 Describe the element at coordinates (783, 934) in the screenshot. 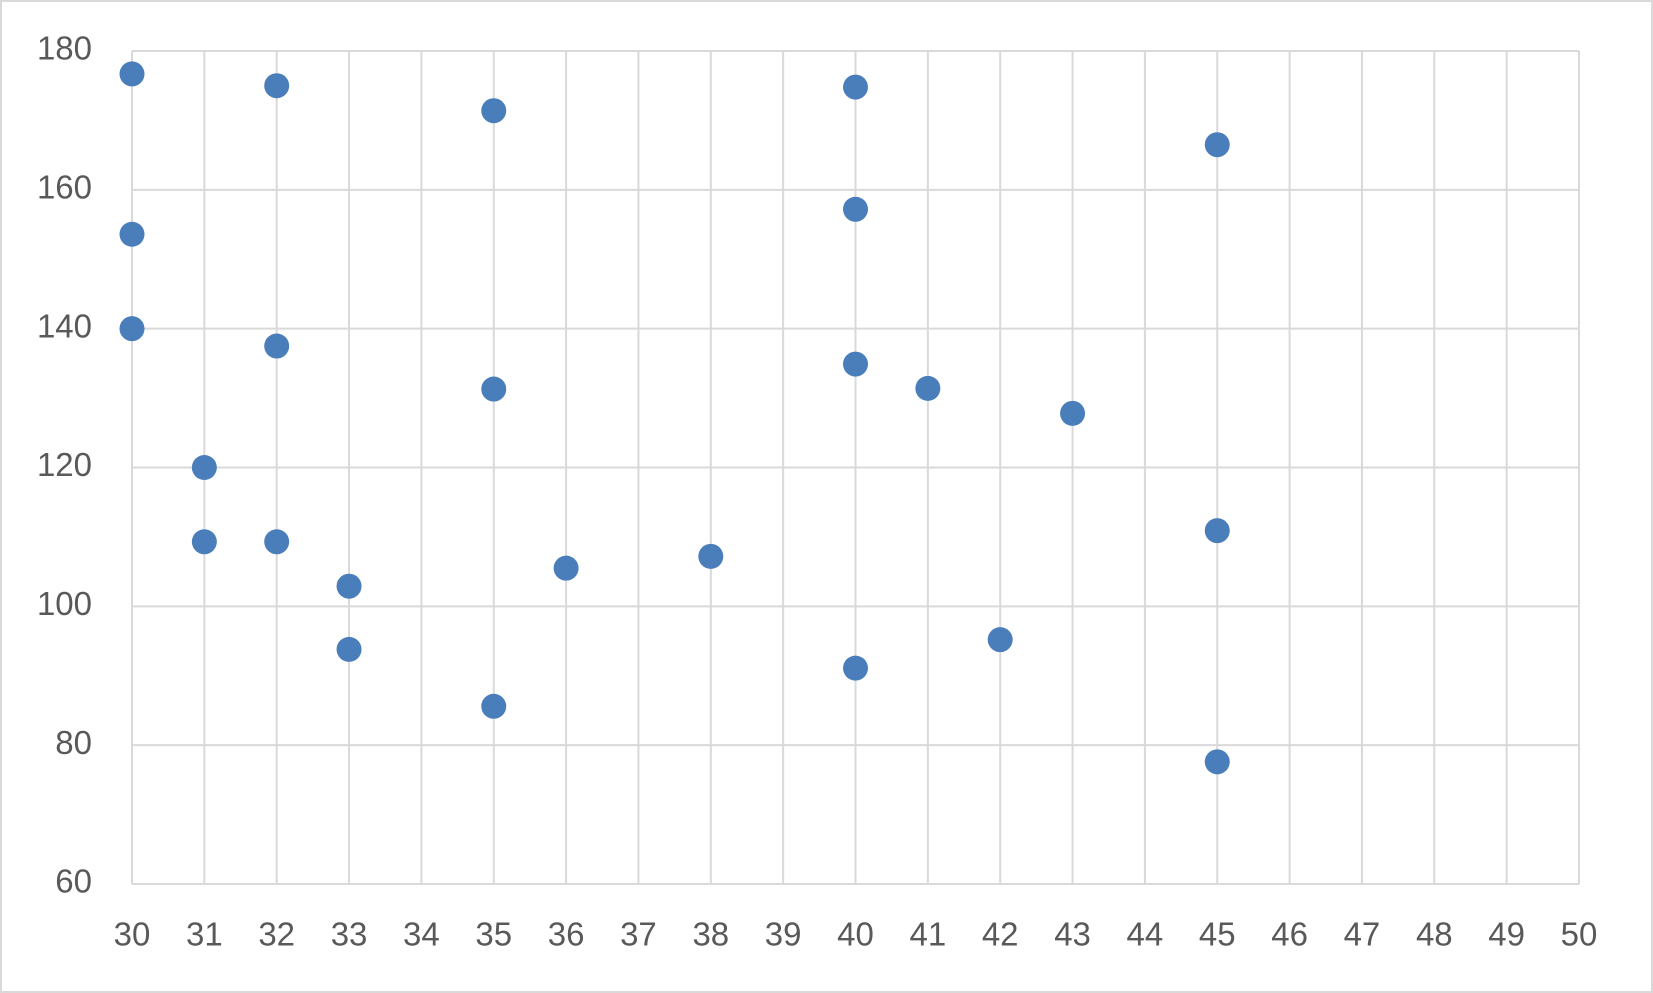

I see `x-tick-label: 39` at that location.